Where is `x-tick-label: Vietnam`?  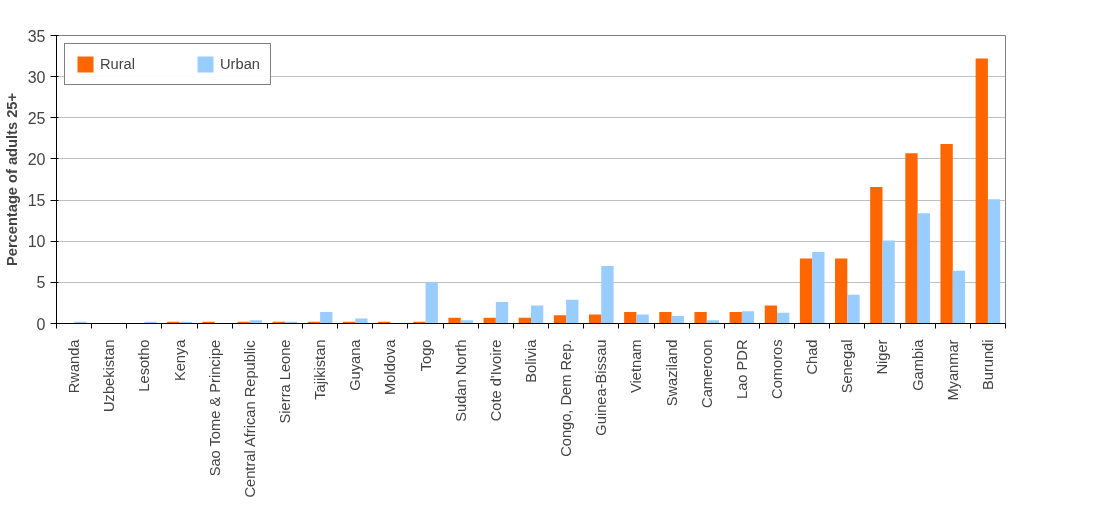
x-tick-label: Vietnam is located at coordinates (636, 366).